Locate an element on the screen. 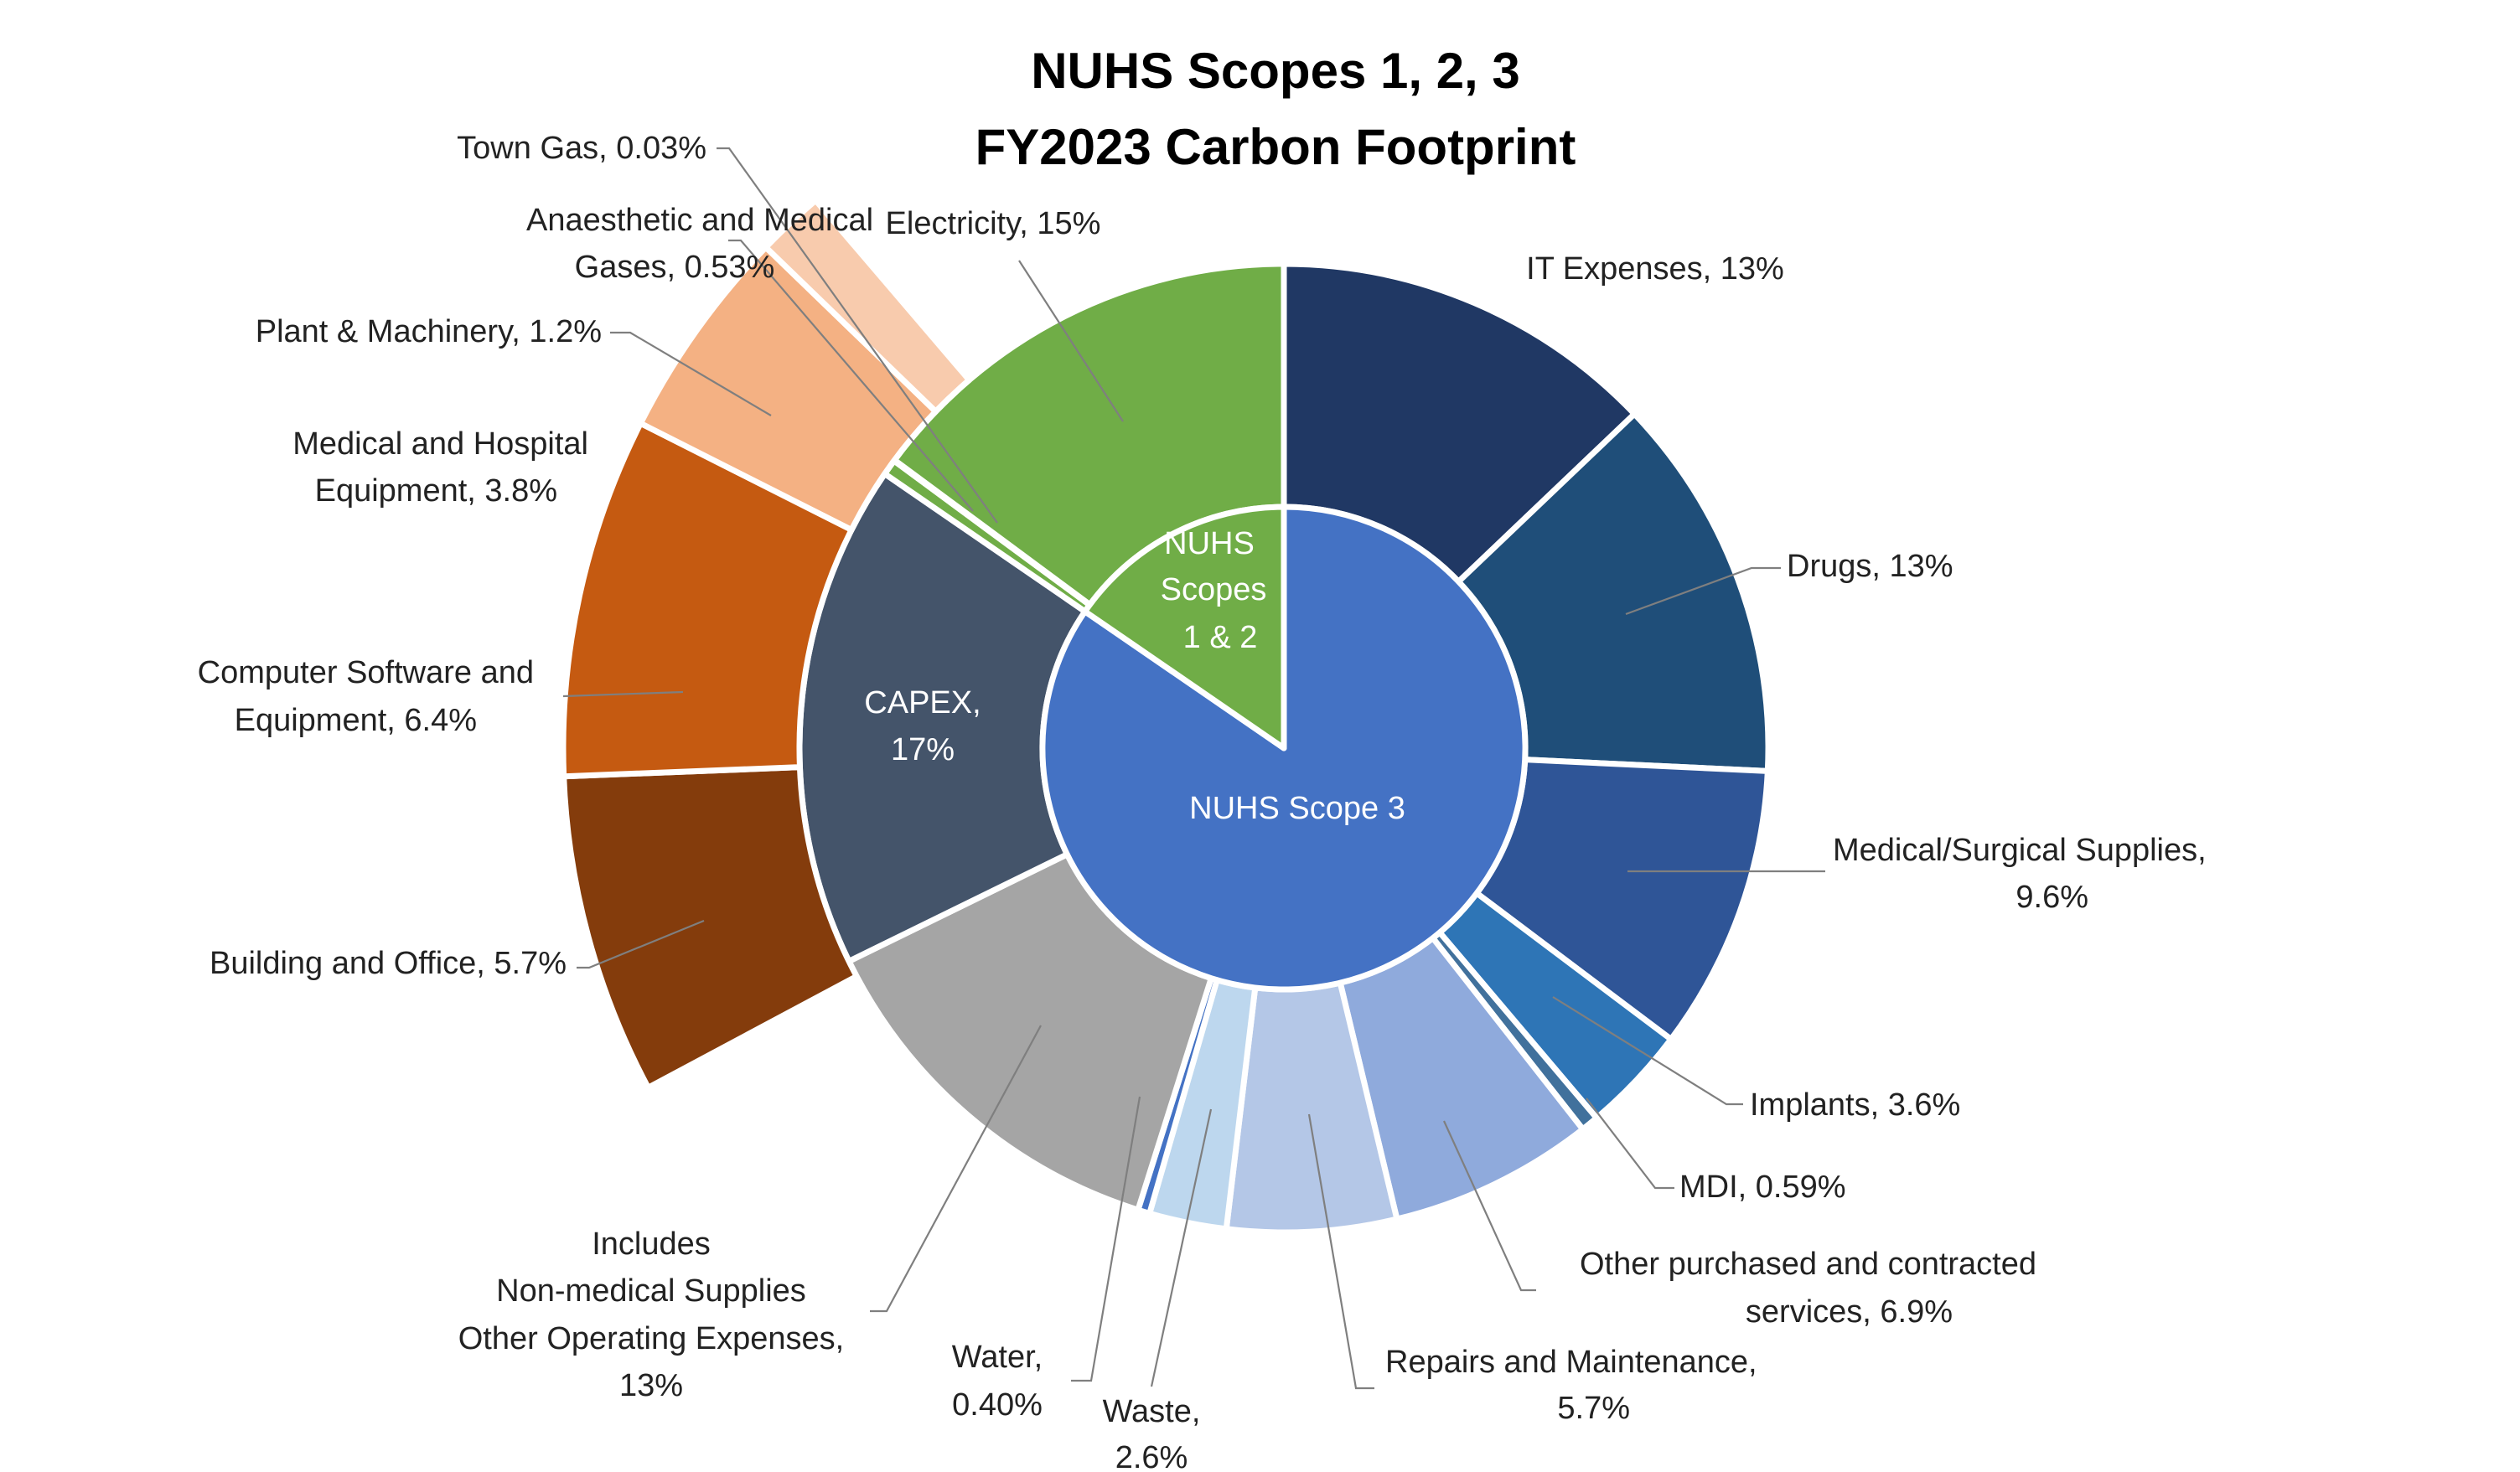 The image size is (2520, 1472). leader-electricity is located at coordinates (1071, 341).